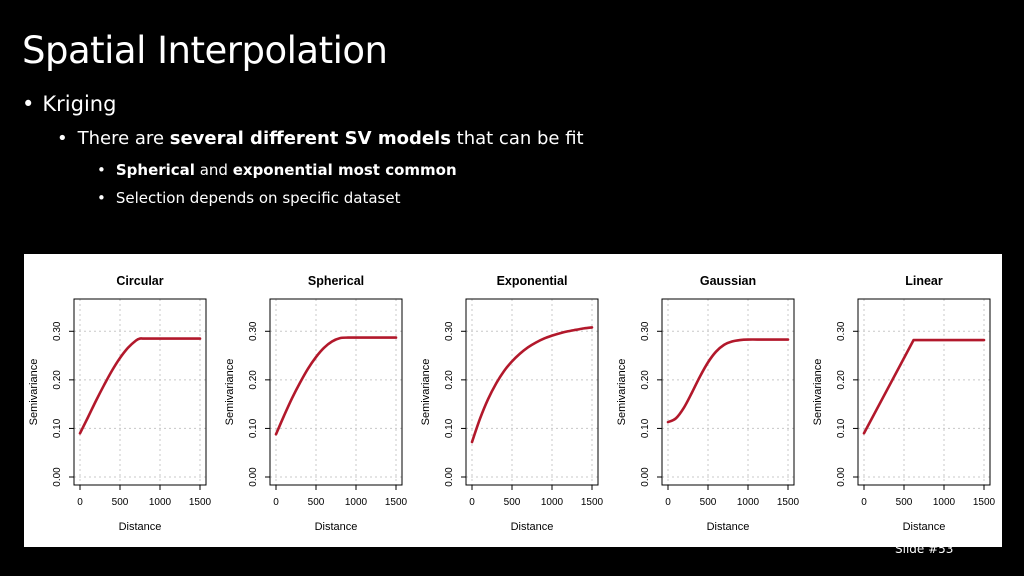 This screenshot has width=1024, height=576. I want to click on exponential-x-tick-label: 500, so click(512, 502).